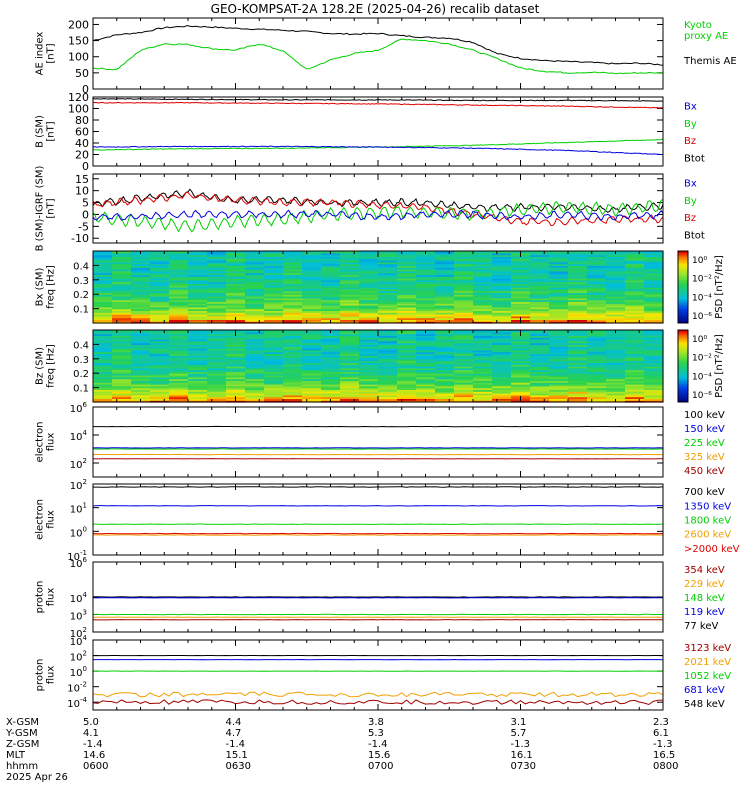 The image size is (750, 800). What do you see at coordinates (46, 442) in the screenshot?
I see `y-axis-label: electronflux` at bounding box center [46, 442].